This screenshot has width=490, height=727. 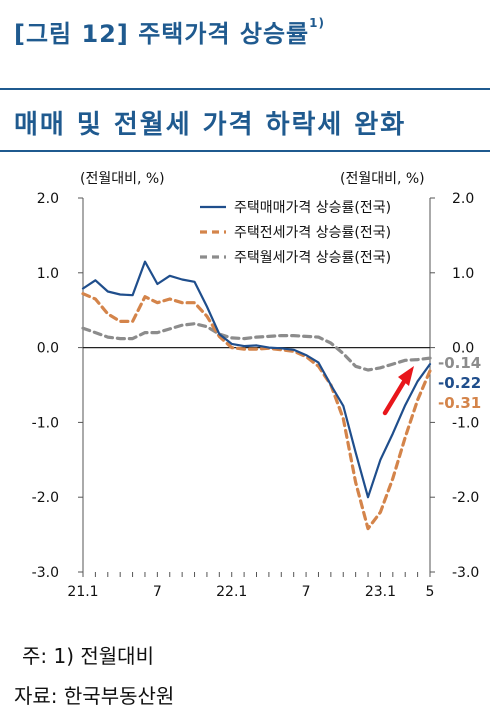 What do you see at coordinates (463, 199) in the screenshot?
I see `y-tick-label-right: 2.0` at bounding box center [463, 199].